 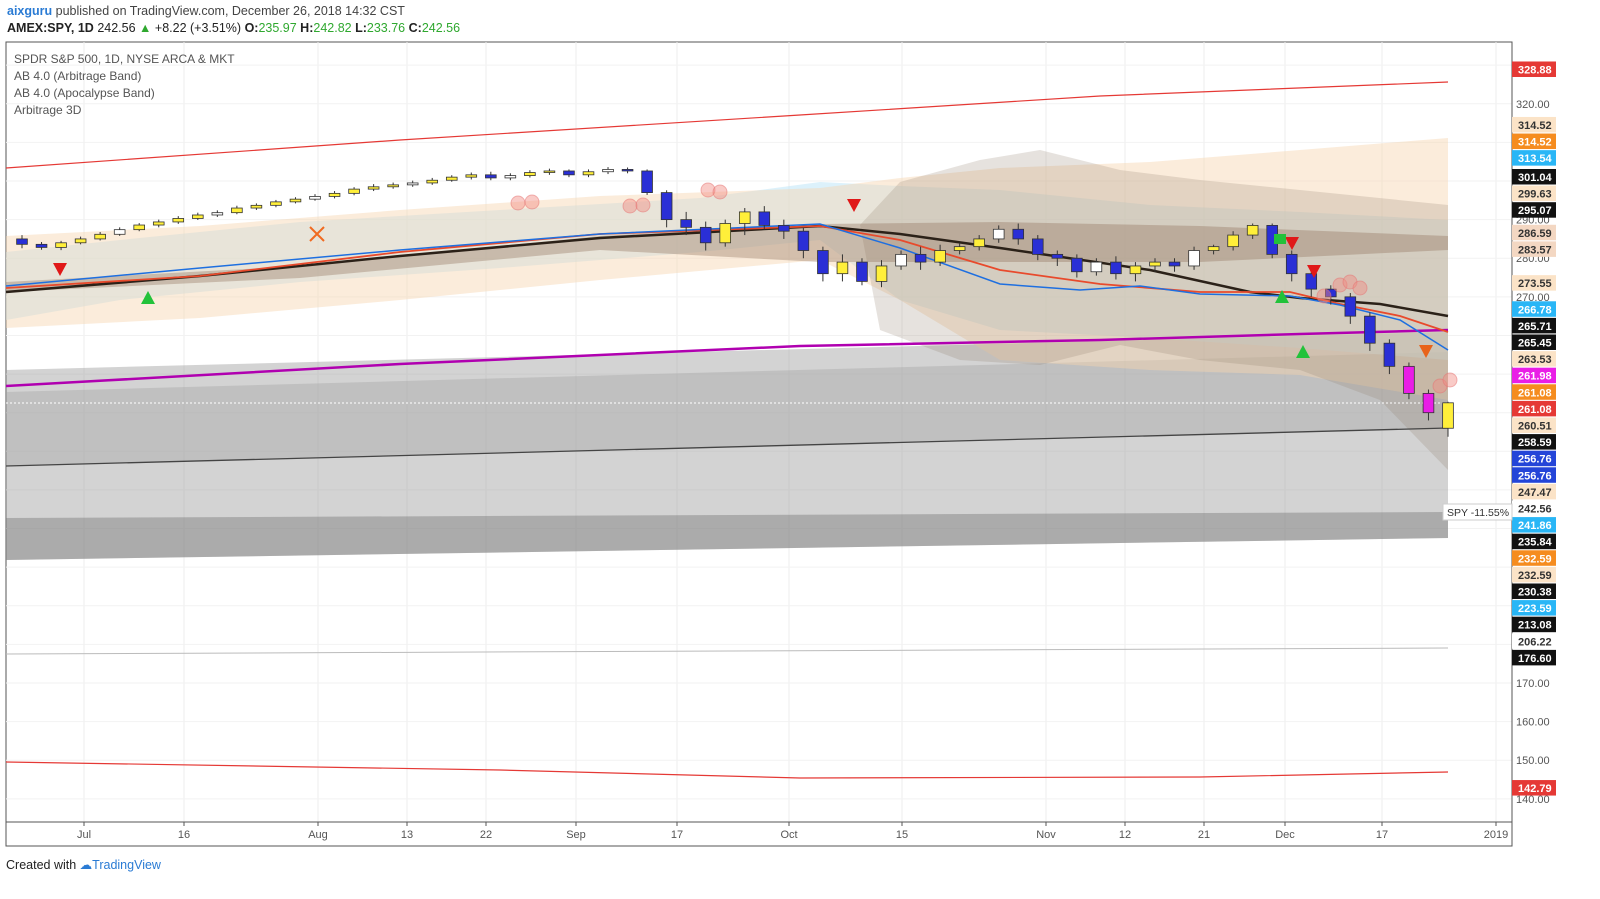 What do you see at coordinates (441, 28) in the screenshot?
I see `close-value: 242.56` at bounding box center [441, 28].